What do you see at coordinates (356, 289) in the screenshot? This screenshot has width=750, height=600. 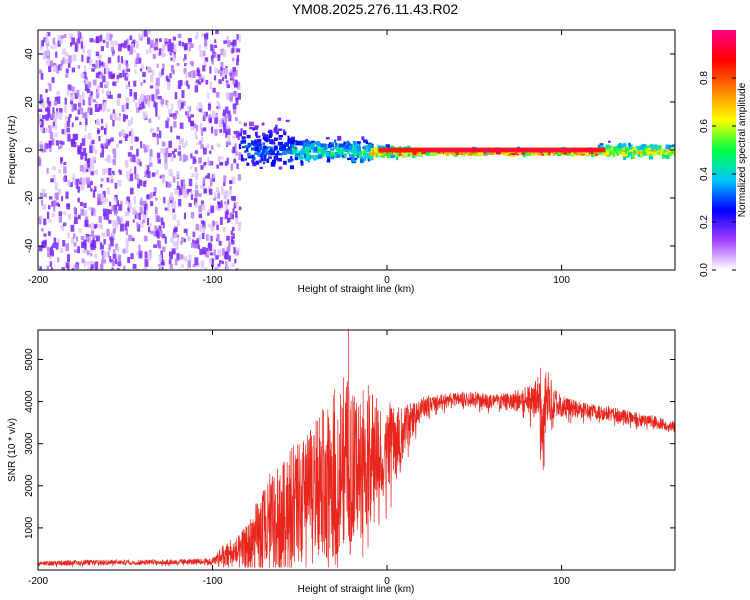 I see `heatmap-x-axis-label: Height of straight line (km)` at bounding box center [356, 289].